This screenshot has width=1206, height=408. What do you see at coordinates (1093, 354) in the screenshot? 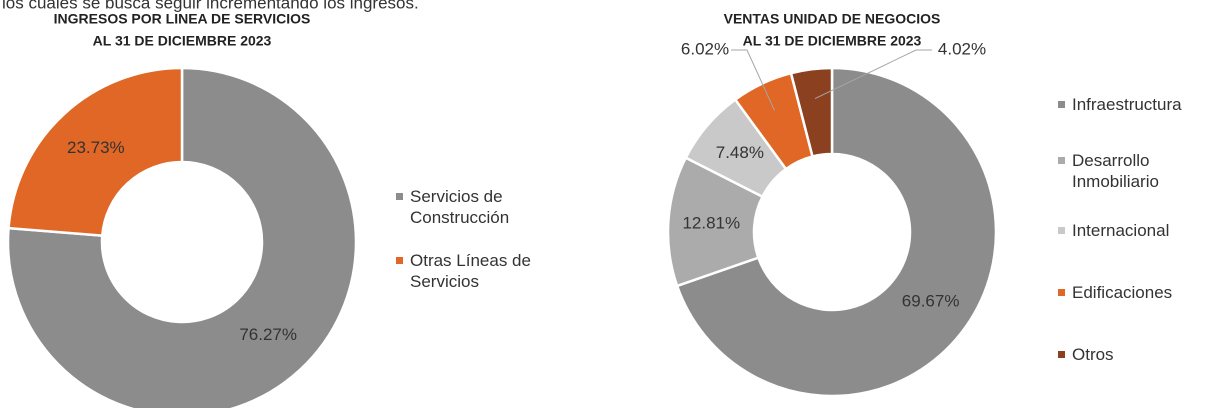
I see `legend-label: Otros` at bounding box center [1093, 354].